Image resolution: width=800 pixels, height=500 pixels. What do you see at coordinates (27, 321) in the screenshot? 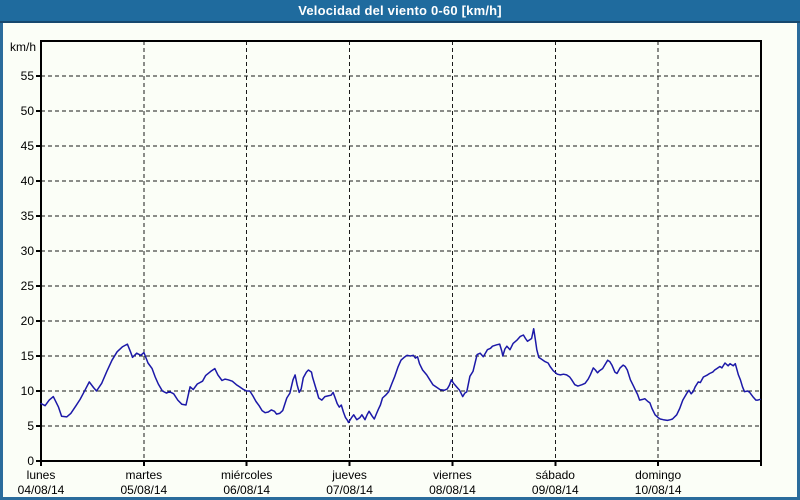
I see `y-axis-tick-label: 20` at bounding box center [27, 321].